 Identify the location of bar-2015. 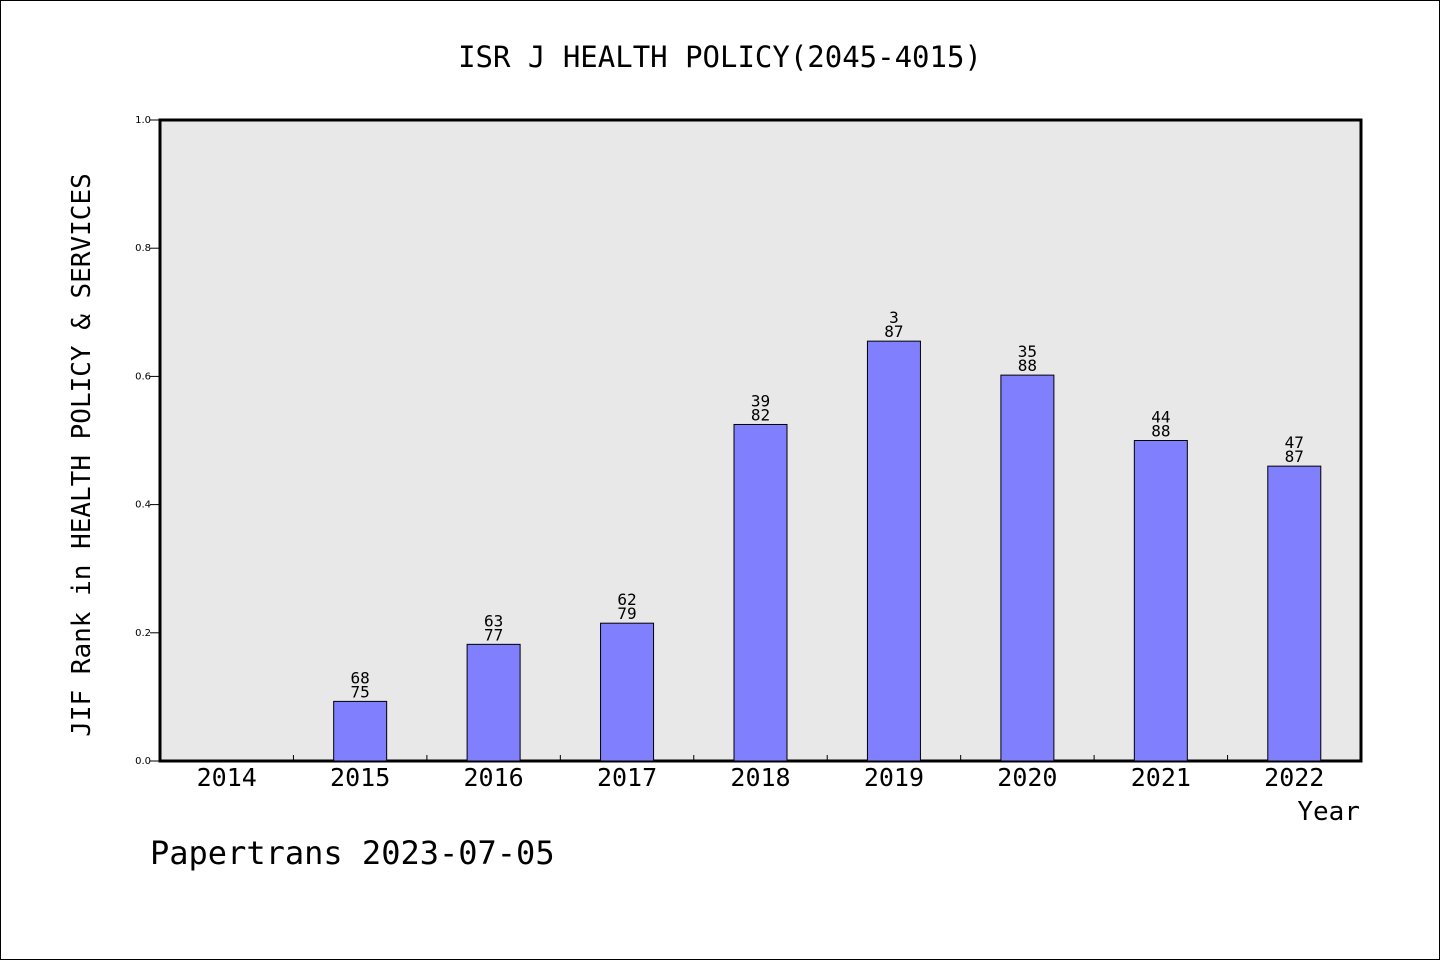
(360, 731).